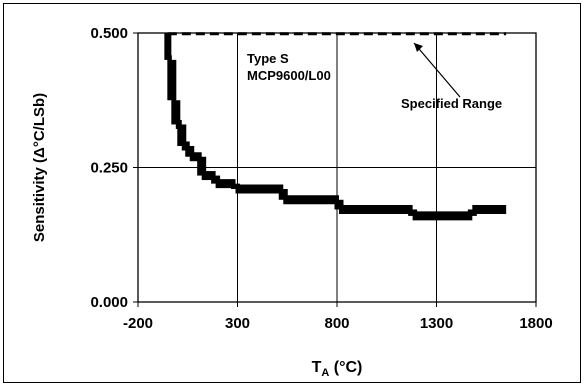 Image resolution: width=586 pixels, height=388 pixels. I want to click on x-tick-label: -200, so click(138, 323).